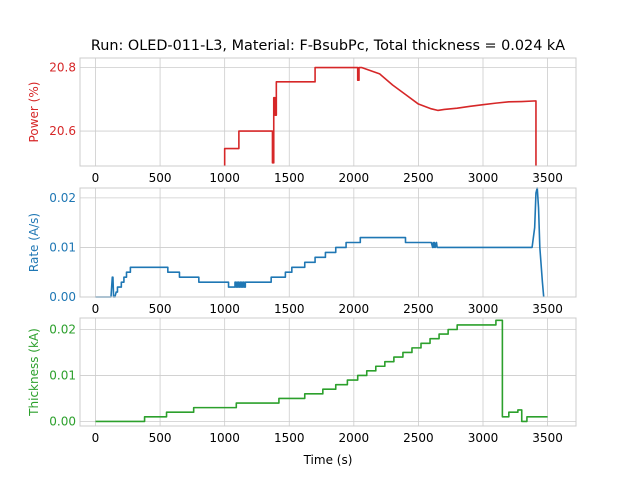 The width and height of the screenshot is (640, 480). What do you see at coordinates (328, 460) in the screenshot?
I see `x-axis-label: Time (s)` at bounding box center [328, 460].